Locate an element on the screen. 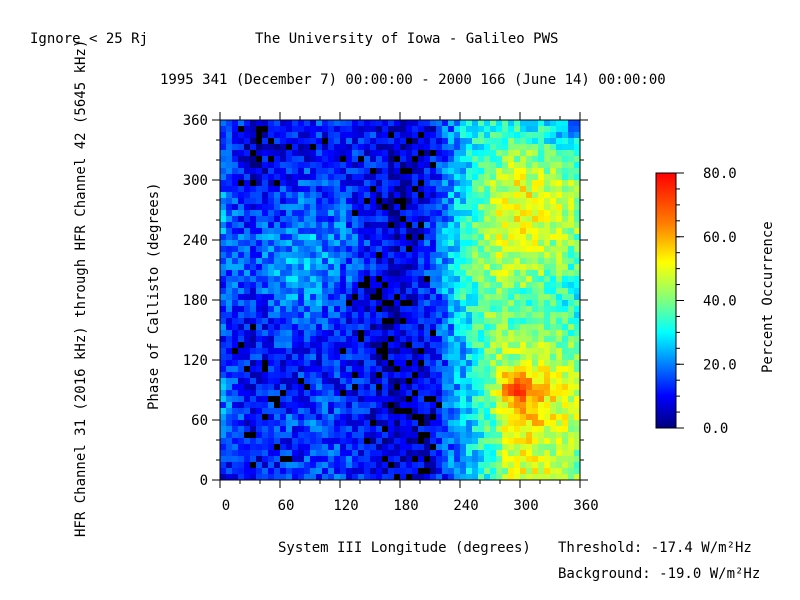  colorbar-axis: 0.020.040.060.080.0 is located at coordinates (706, 301).